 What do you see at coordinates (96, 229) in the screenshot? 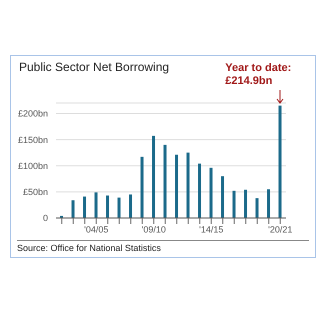
I see `x-tick-label: '04/05` at bounding box center [96, 229].